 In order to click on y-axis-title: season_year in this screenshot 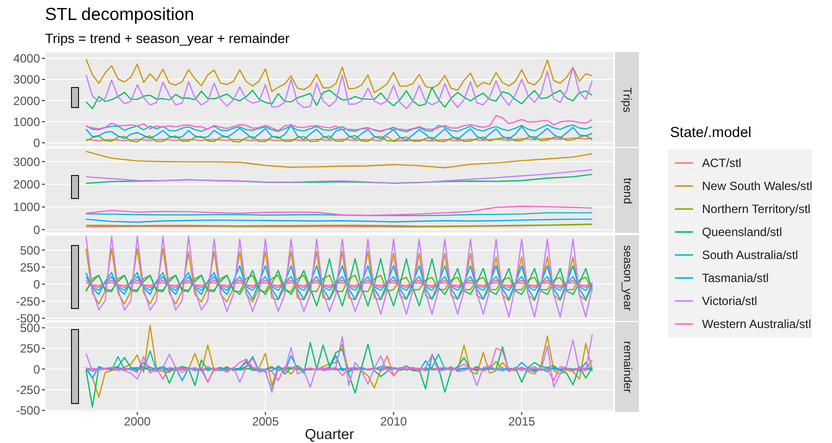, I will do `click(627, 278)`.